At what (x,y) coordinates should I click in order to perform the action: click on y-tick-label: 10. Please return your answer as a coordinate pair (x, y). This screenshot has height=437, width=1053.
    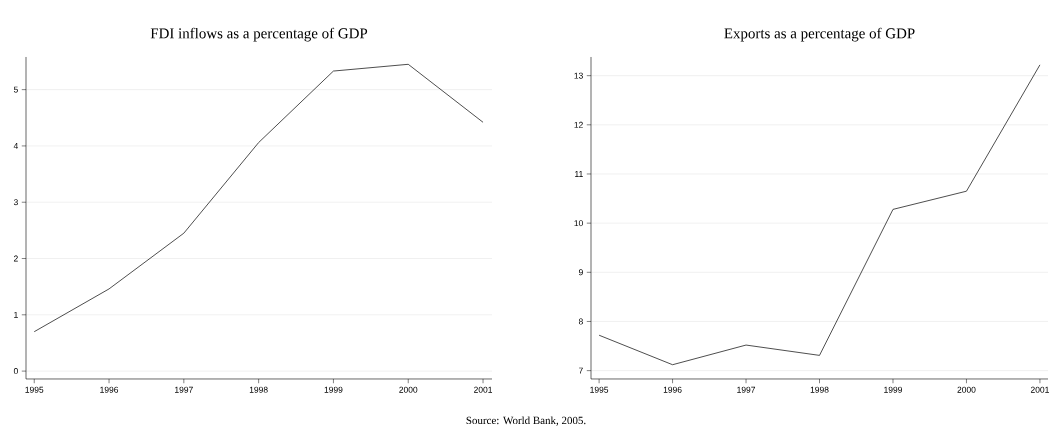
    Looking at the image, I should click on (578, 223).